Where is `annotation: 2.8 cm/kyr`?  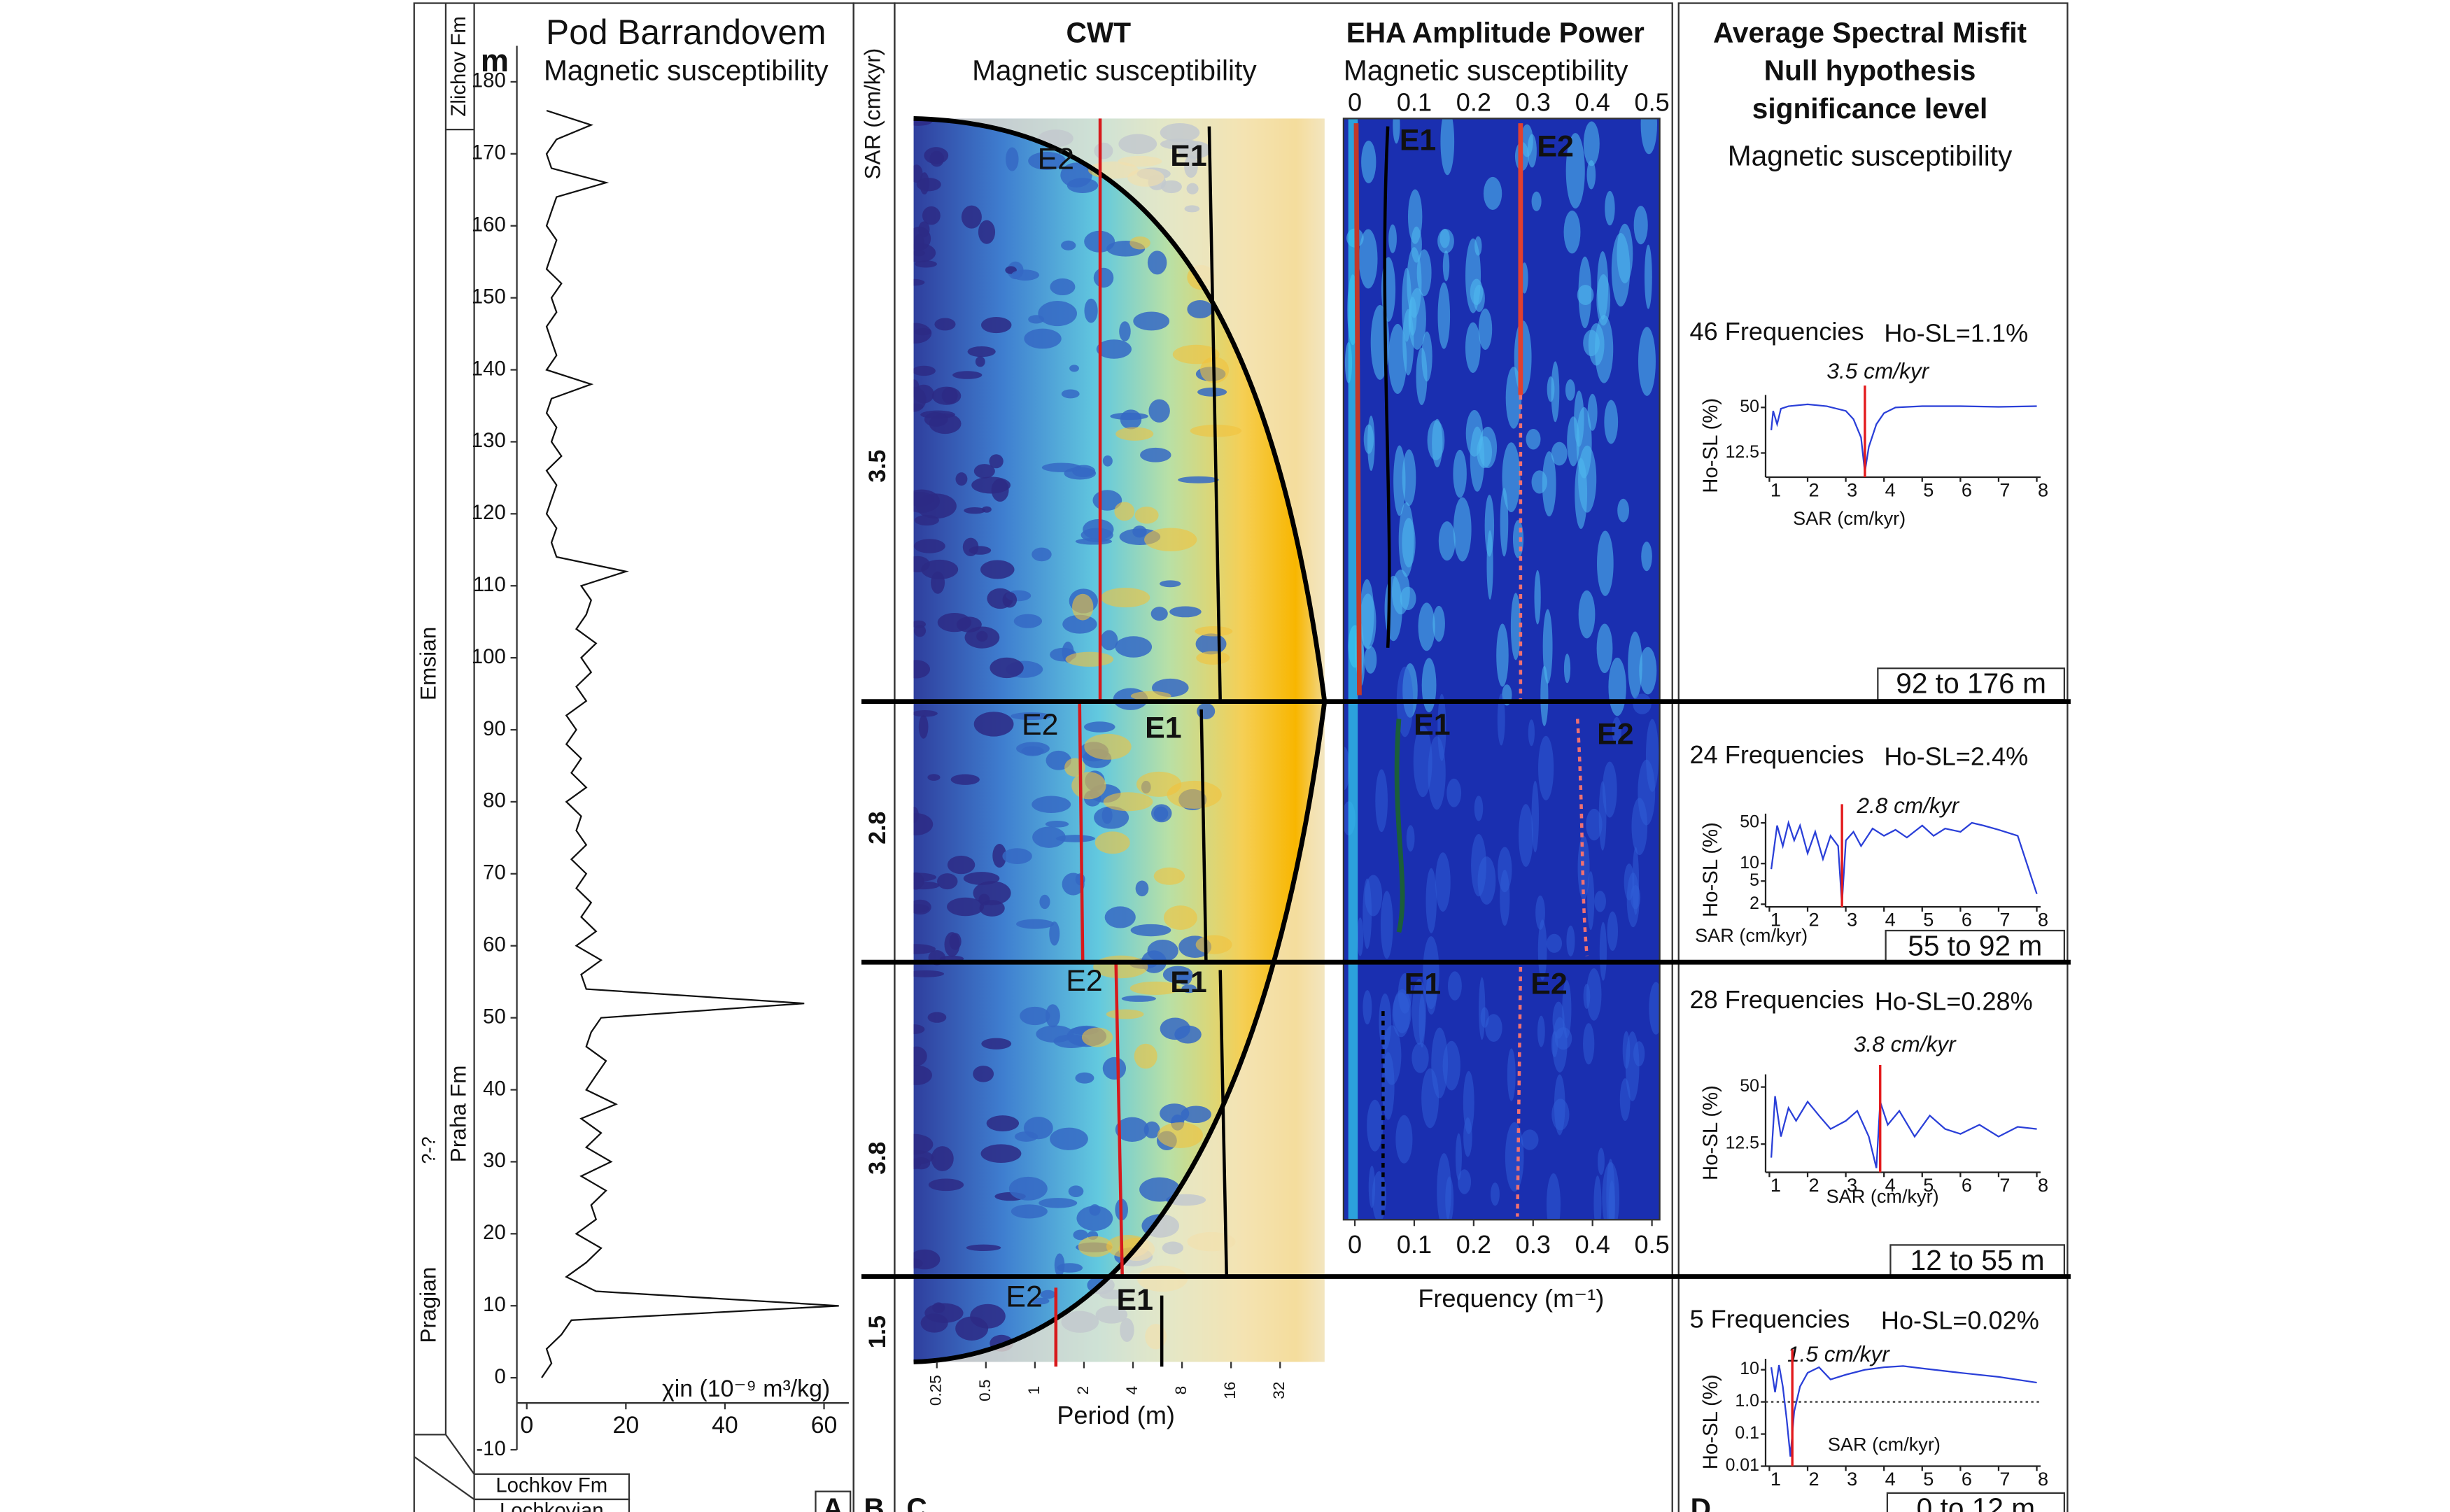
annotation: 2.8 cm/kyr is located at coordinates (1907, 805).